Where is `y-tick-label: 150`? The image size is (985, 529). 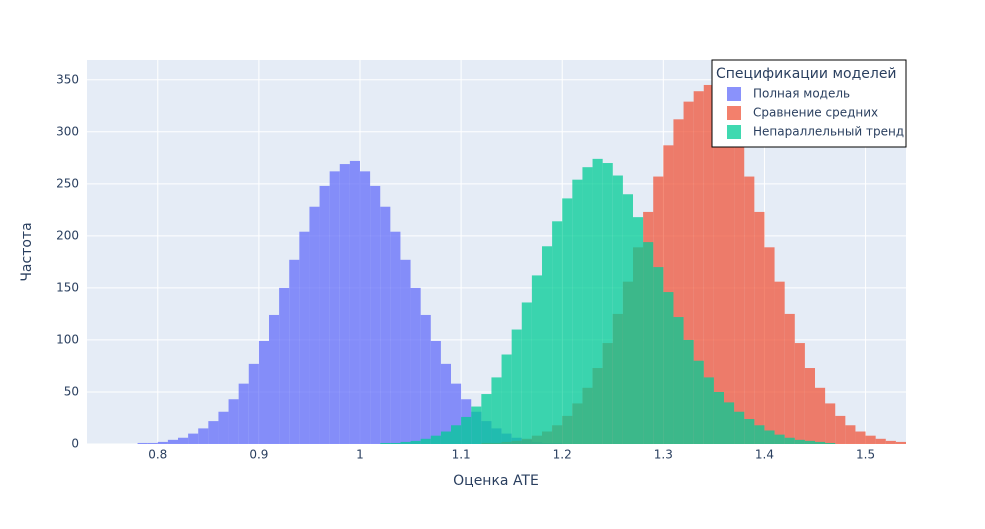 y-tick-label: 150 is located at coordinates (67, 287).